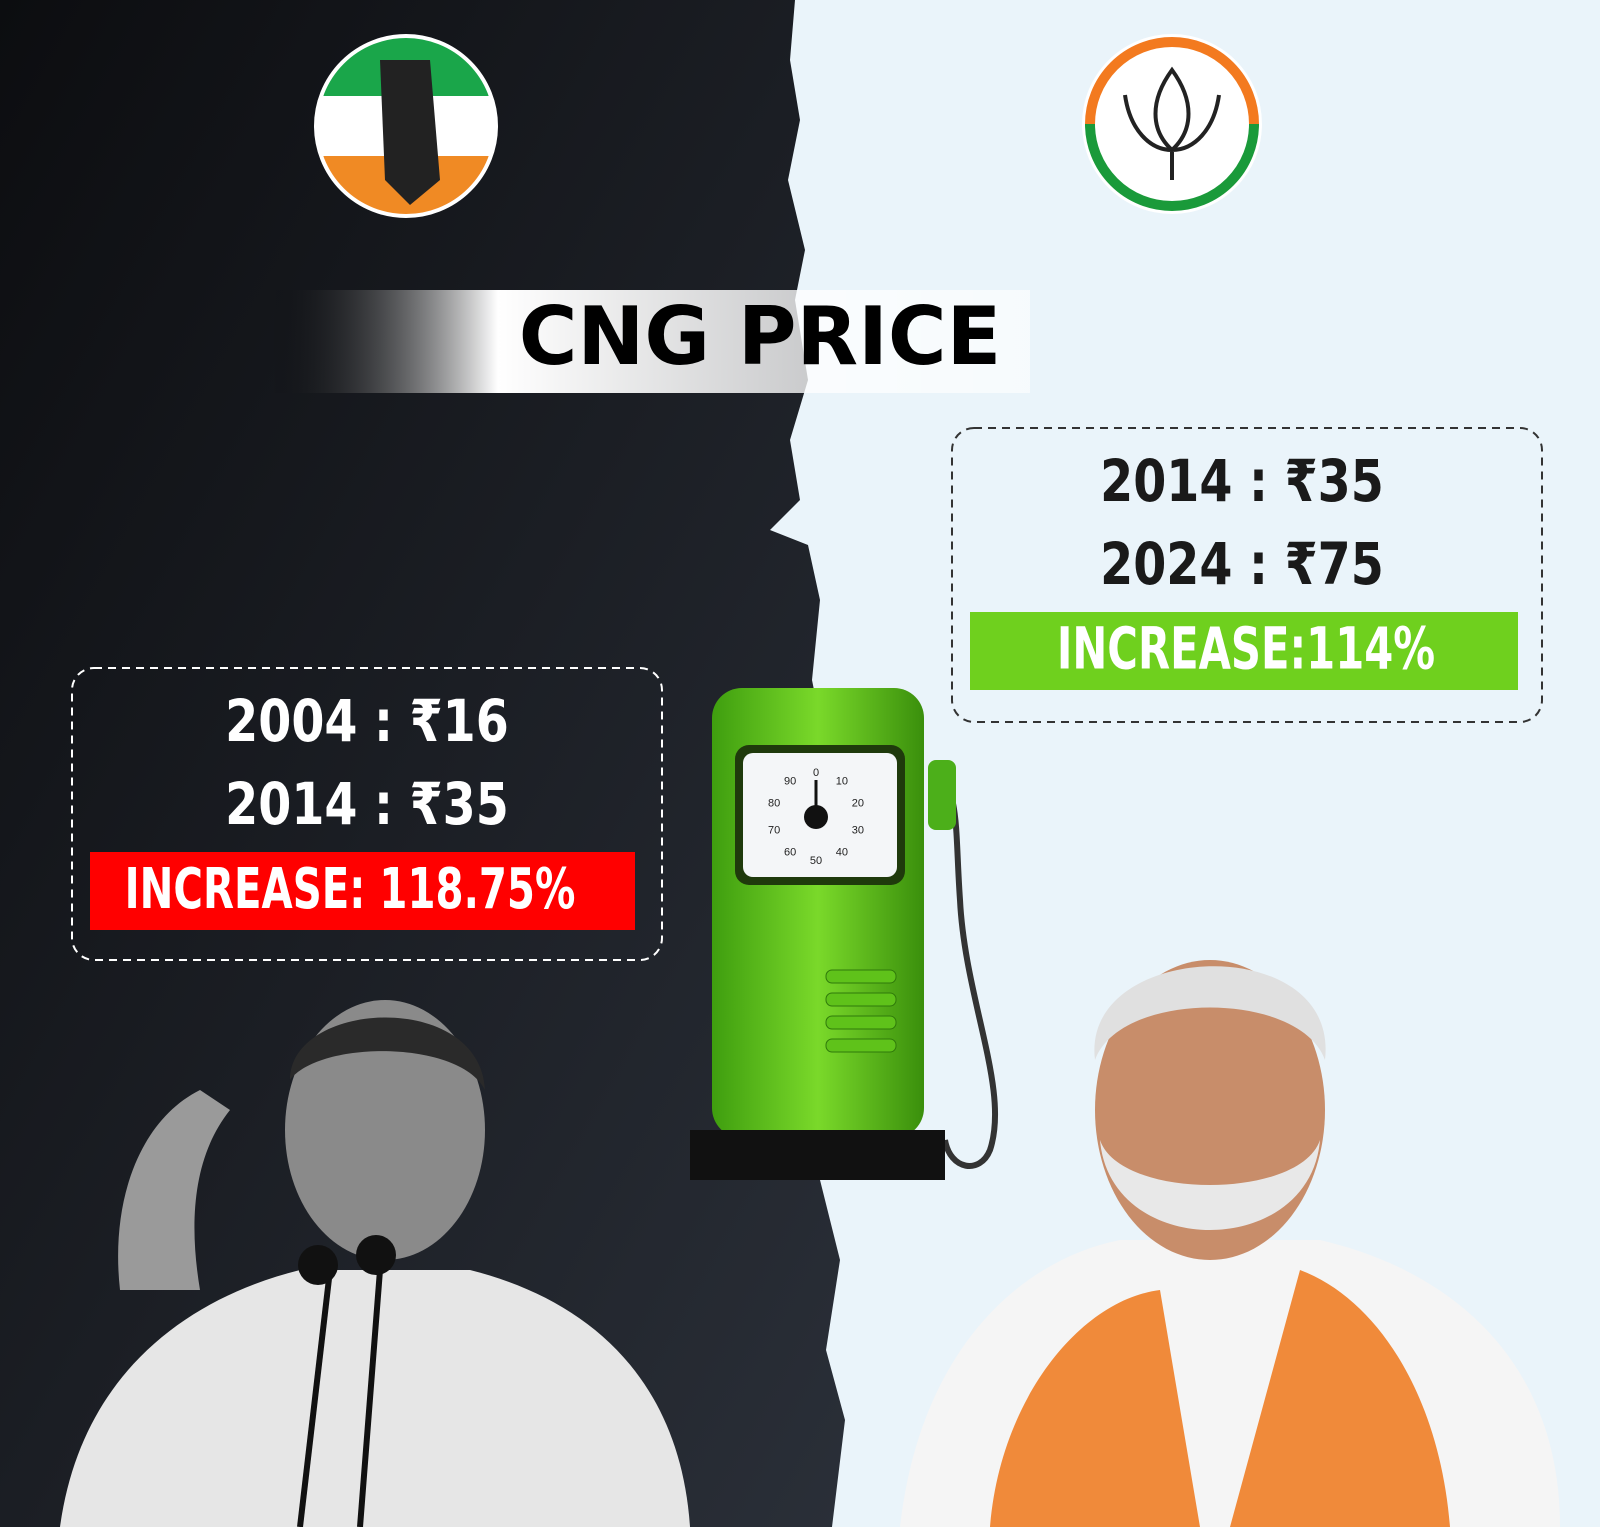 This screenshot has height=1527, width=1600. Describe the element at coordinates (1242, 564) in the screenshot. I see `price-line: 2024 : ₹75` at that location.